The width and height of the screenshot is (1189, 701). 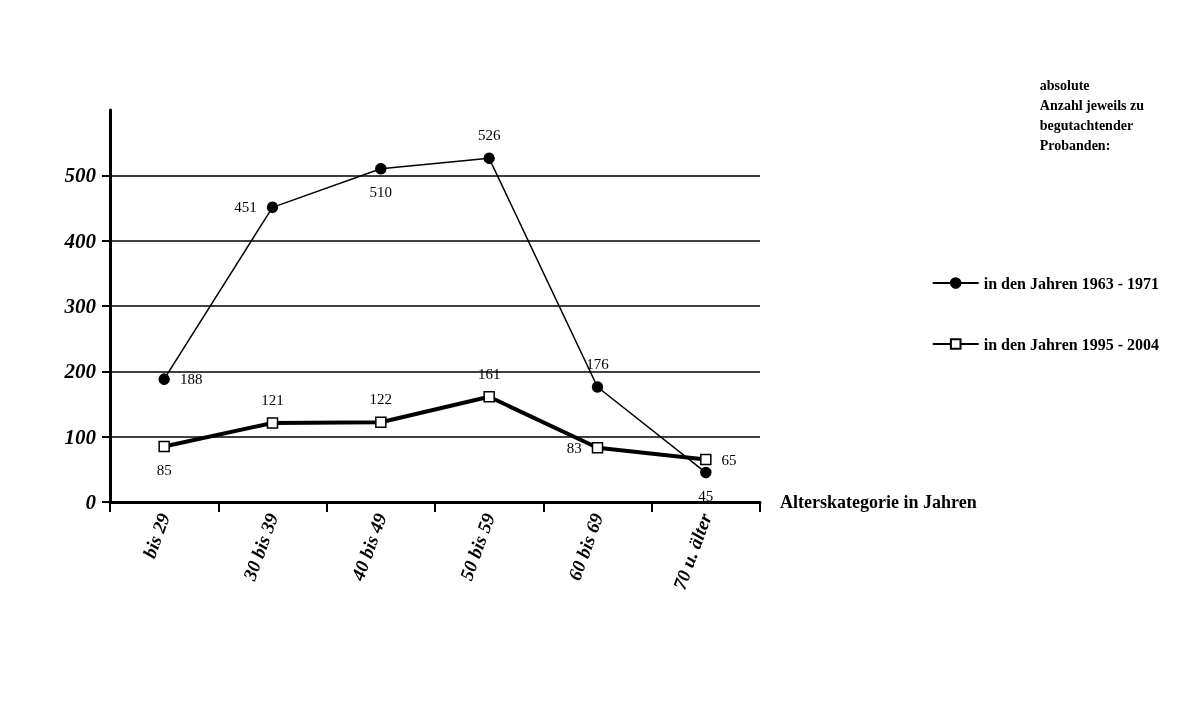 What do you see at coordinates (1071, 344) in the screenshot?
I see `legend-label: in den Jahren 1995 - 2004` at bounding box center [1071, 344].